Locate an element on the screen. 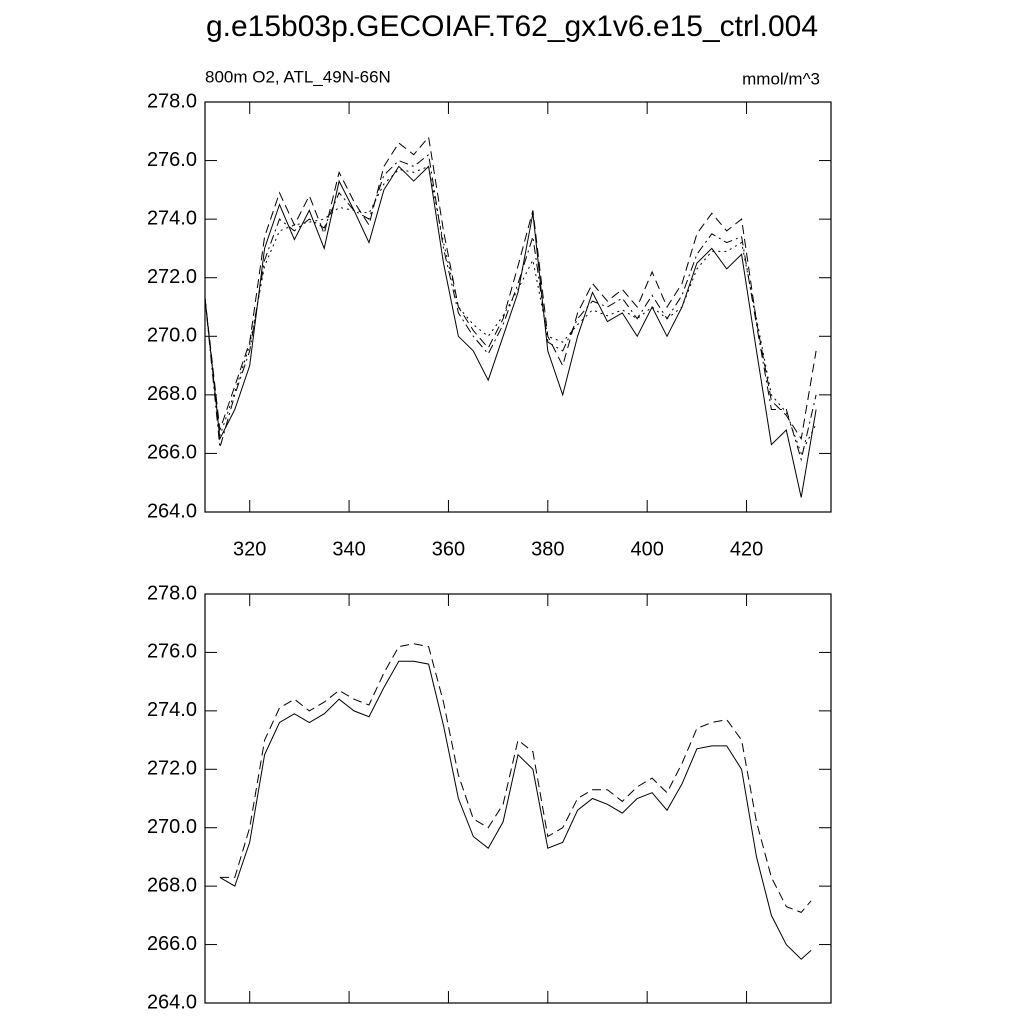 This screenshot has width=1024, height=1024. x-tick-label: 360 is located at coordinates (448, 549).